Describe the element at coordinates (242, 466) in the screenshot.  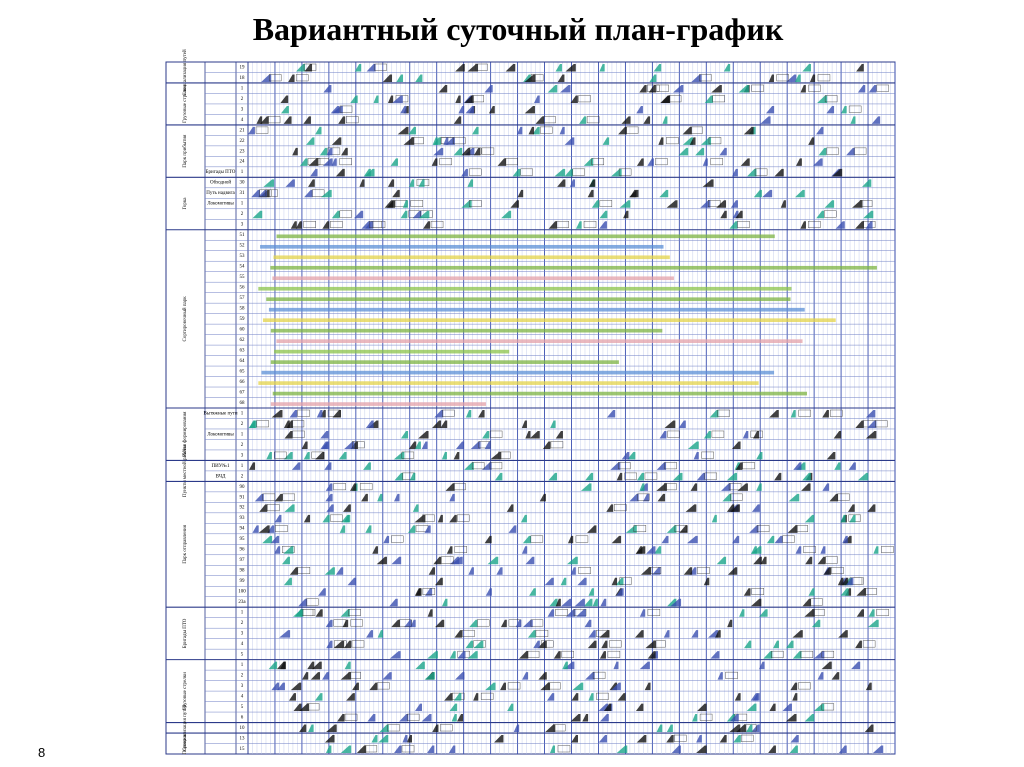
I see `row-number: 1` at that location.